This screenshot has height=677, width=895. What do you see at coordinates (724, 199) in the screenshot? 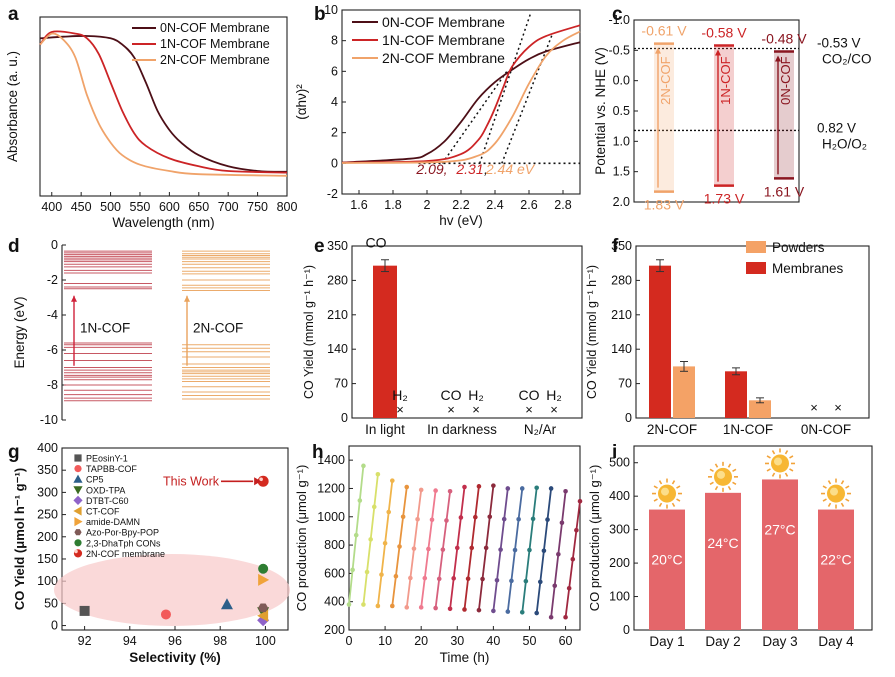
I see `vb-label: 1.73 V` at bounding box center [724, 199].